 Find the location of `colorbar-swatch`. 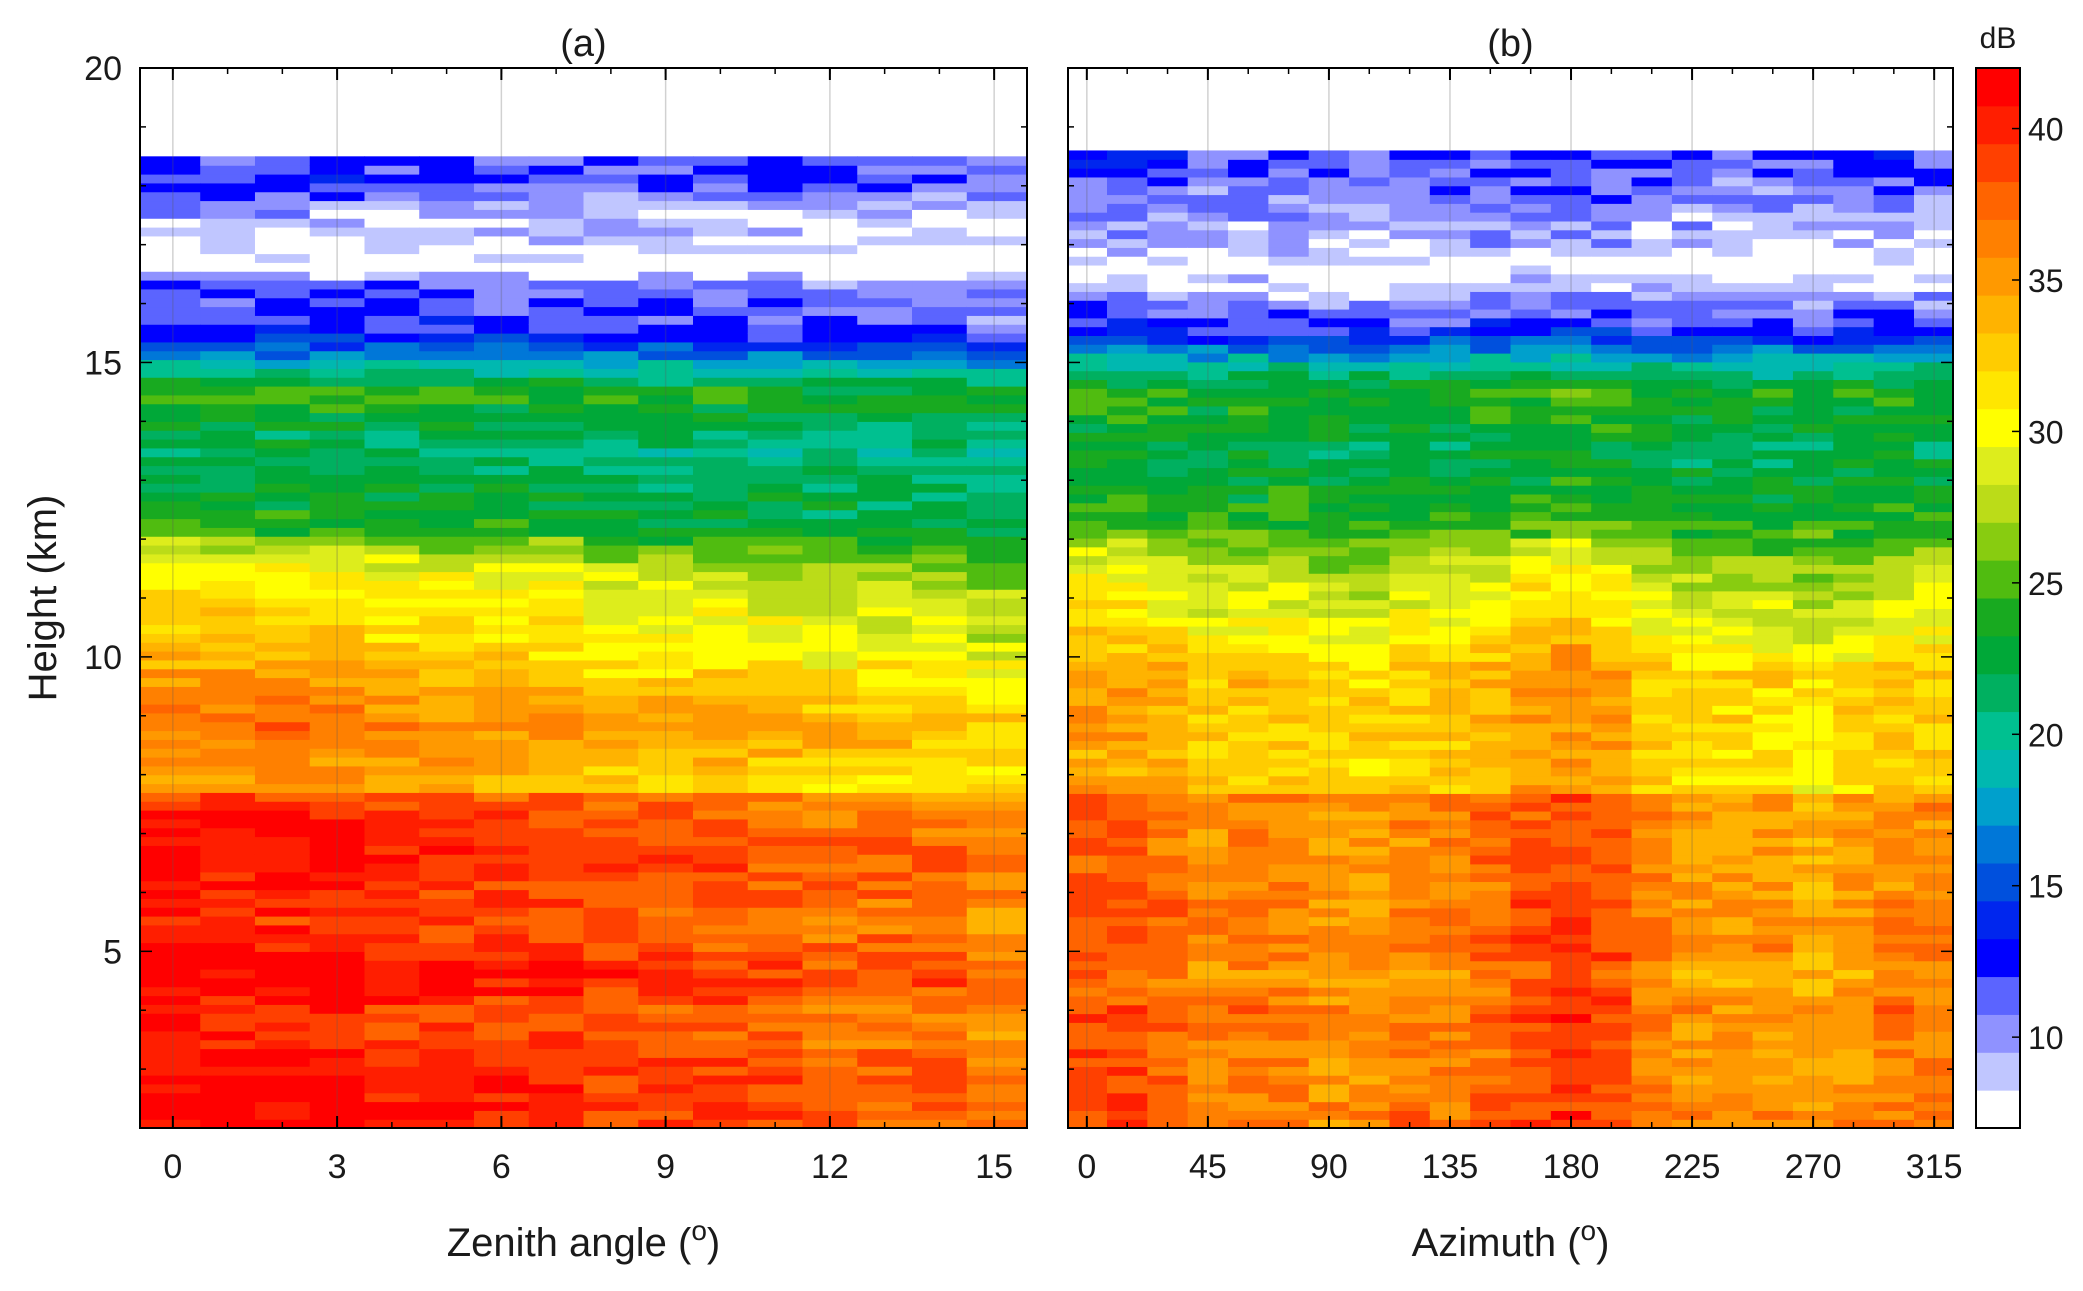

colorbar-swatch is located at coordinates (1998, 1033).